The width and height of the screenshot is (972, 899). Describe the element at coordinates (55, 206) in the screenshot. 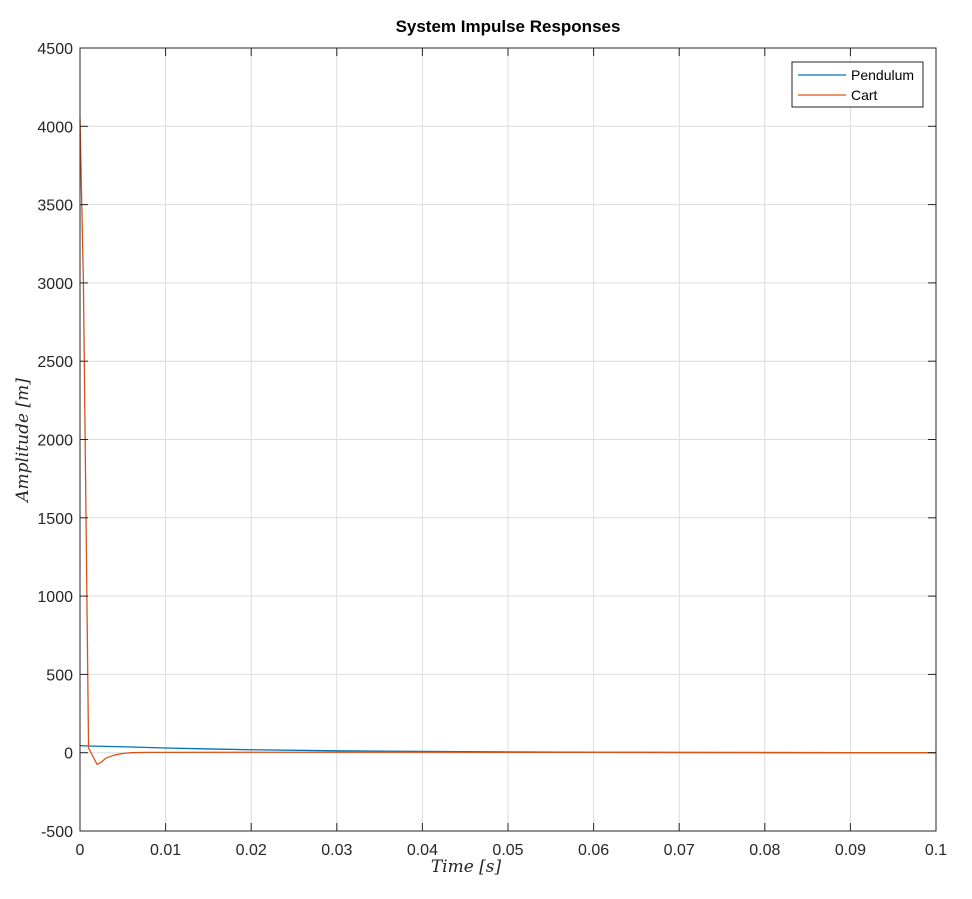

I see `y-tick-label: 3500` at that location.